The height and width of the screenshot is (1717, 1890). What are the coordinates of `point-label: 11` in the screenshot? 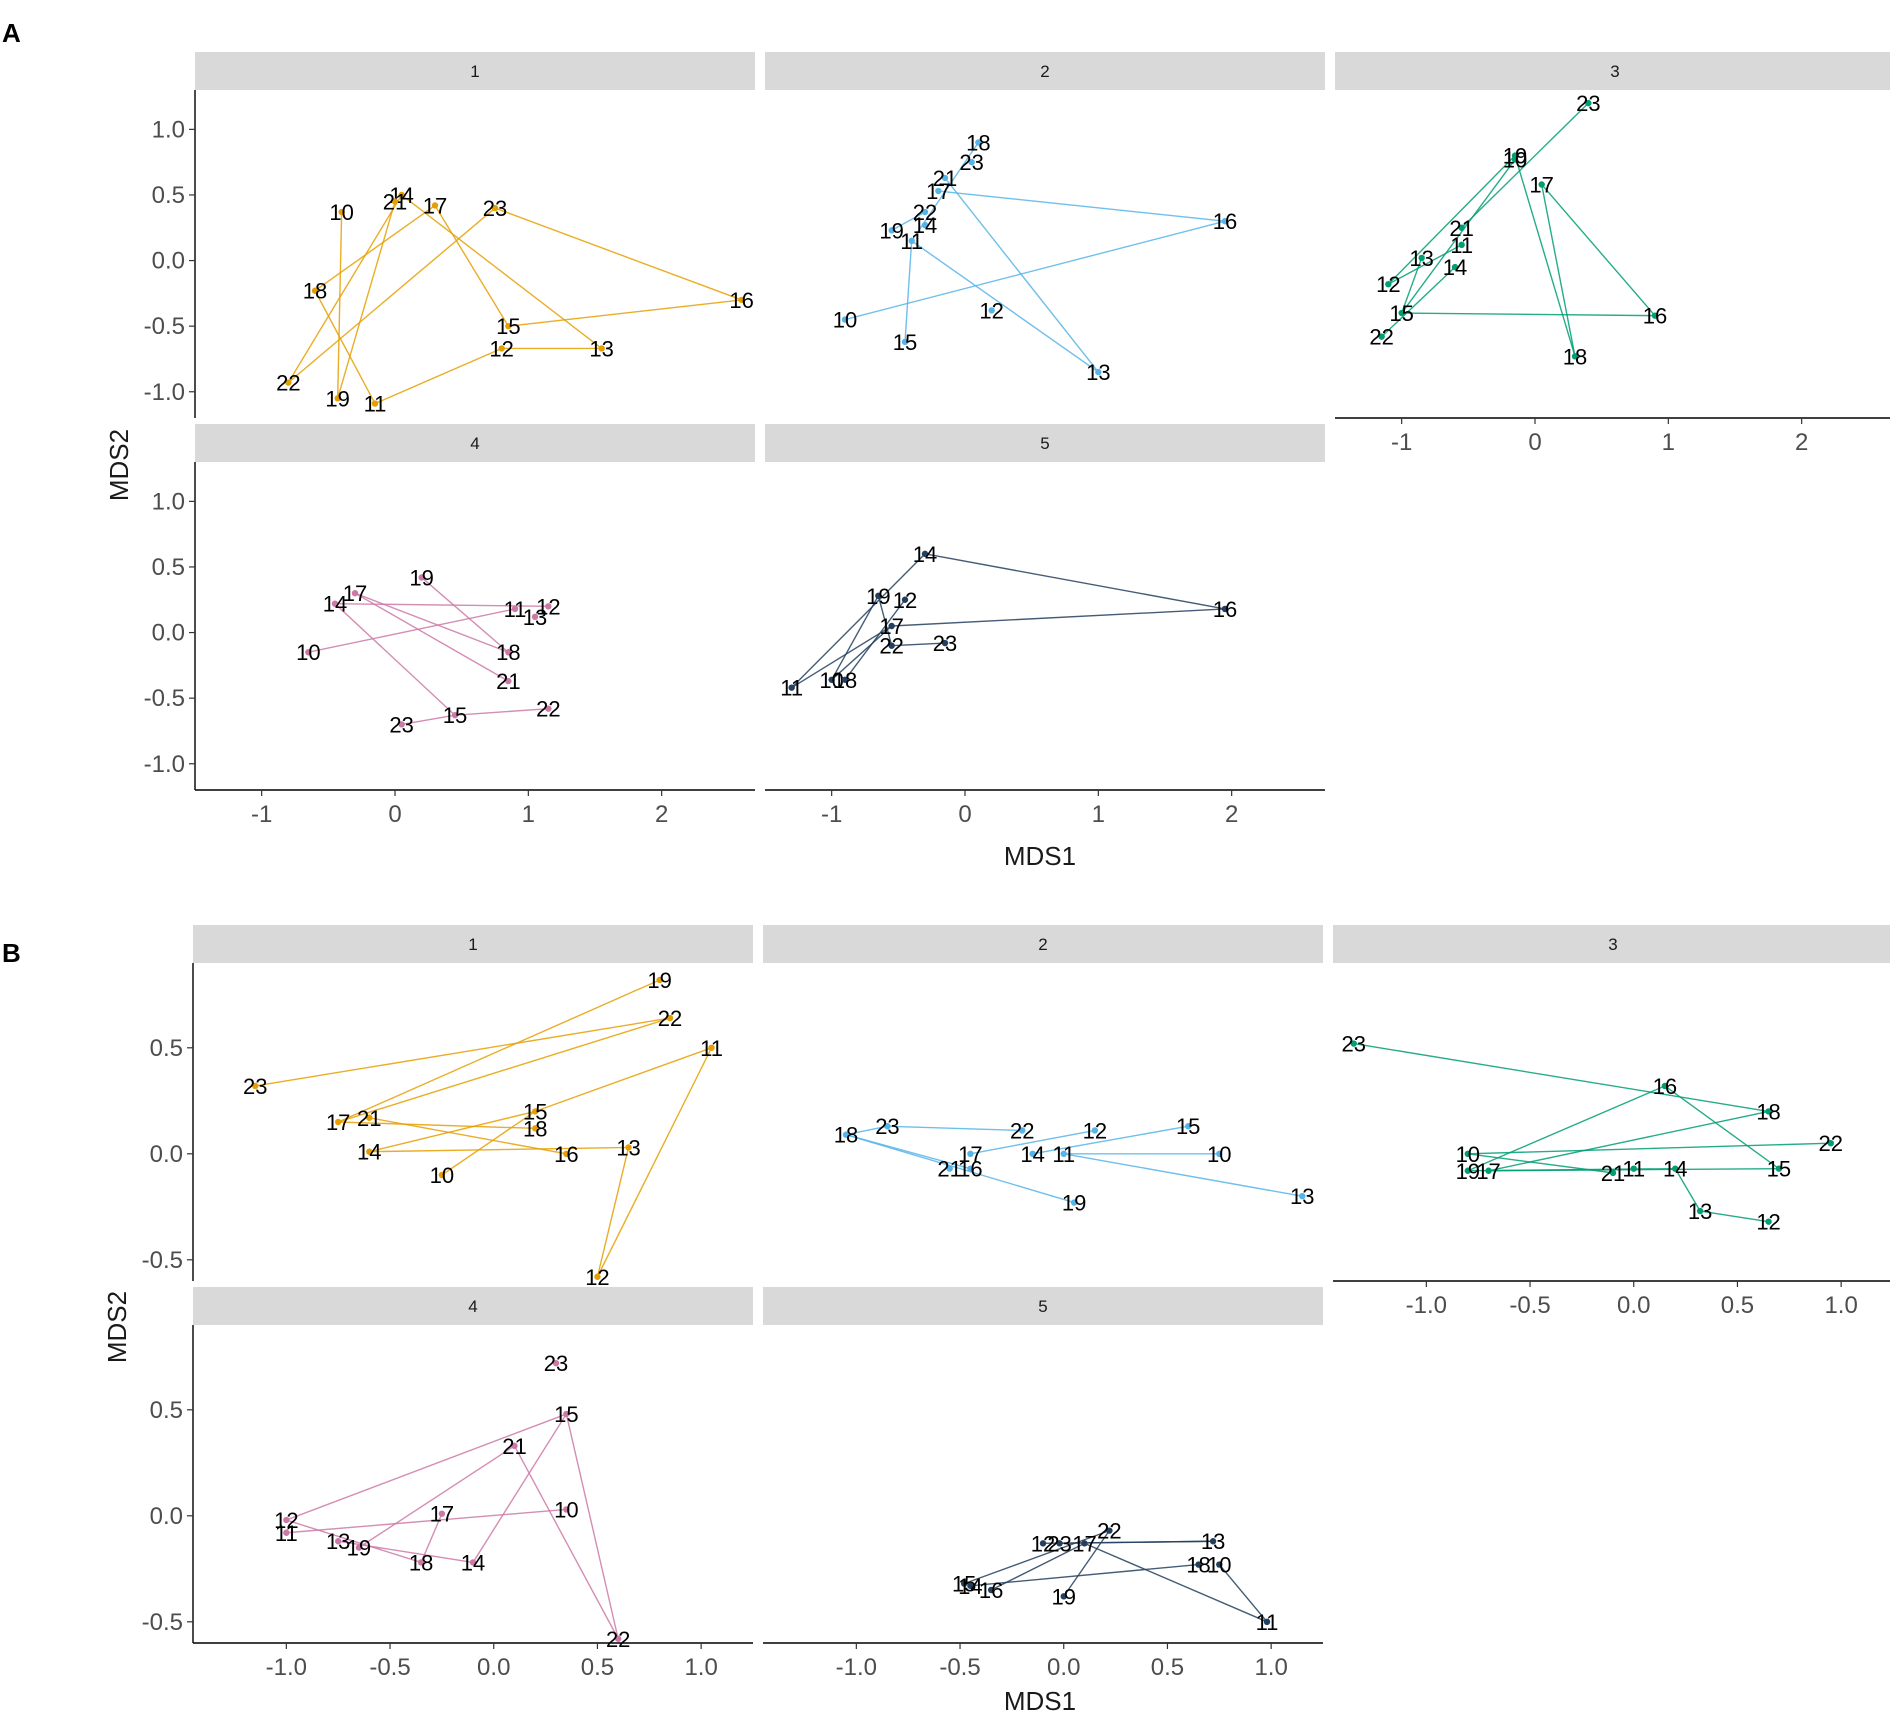 It's located at (515, 609).